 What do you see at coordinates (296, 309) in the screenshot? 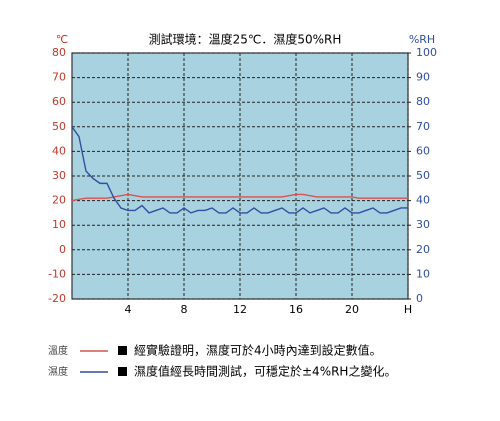
I see `x-tick-label: 16` at bounding box center [296, 309].